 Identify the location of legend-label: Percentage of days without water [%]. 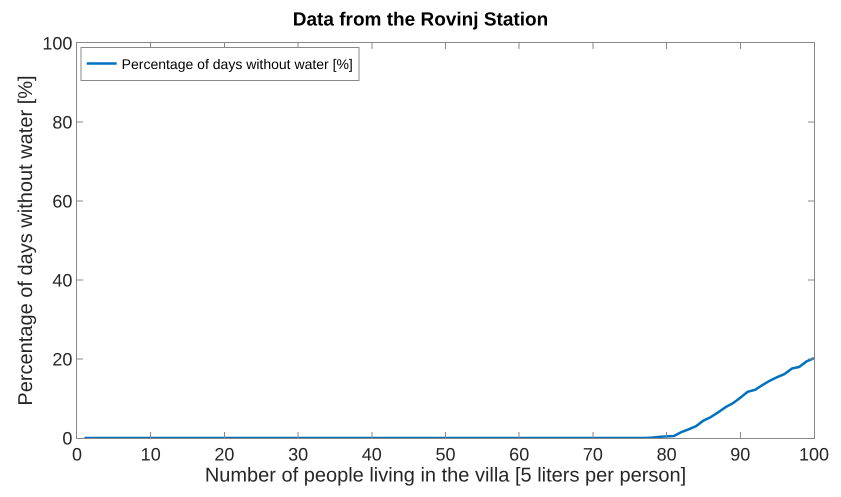
(237, 64).